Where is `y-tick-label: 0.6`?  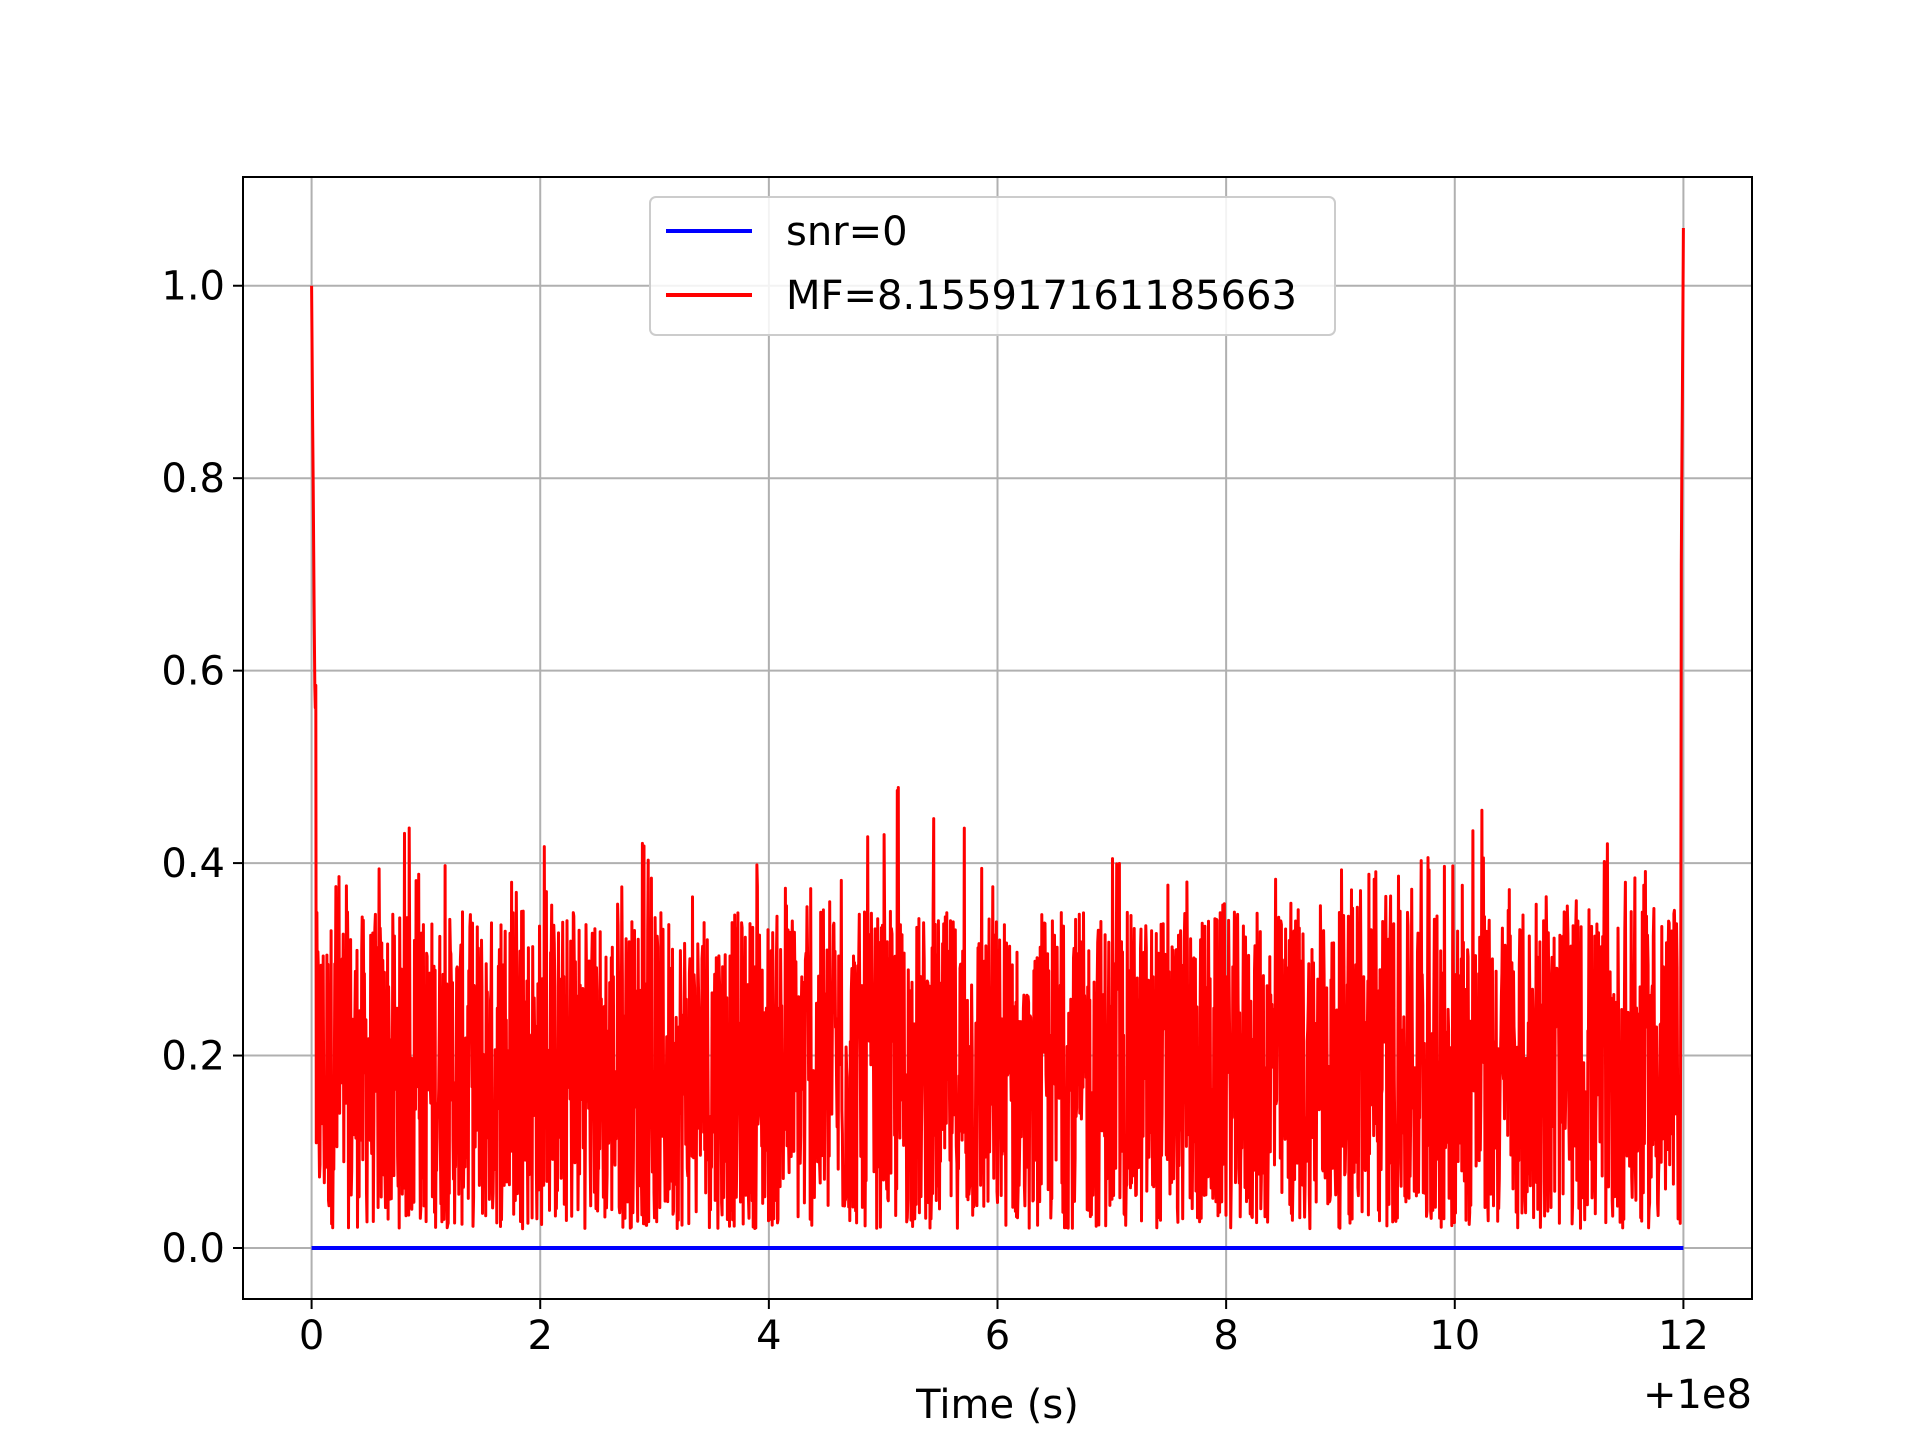
y-tick-label: 0.6 is located at coordinates (193, 672).